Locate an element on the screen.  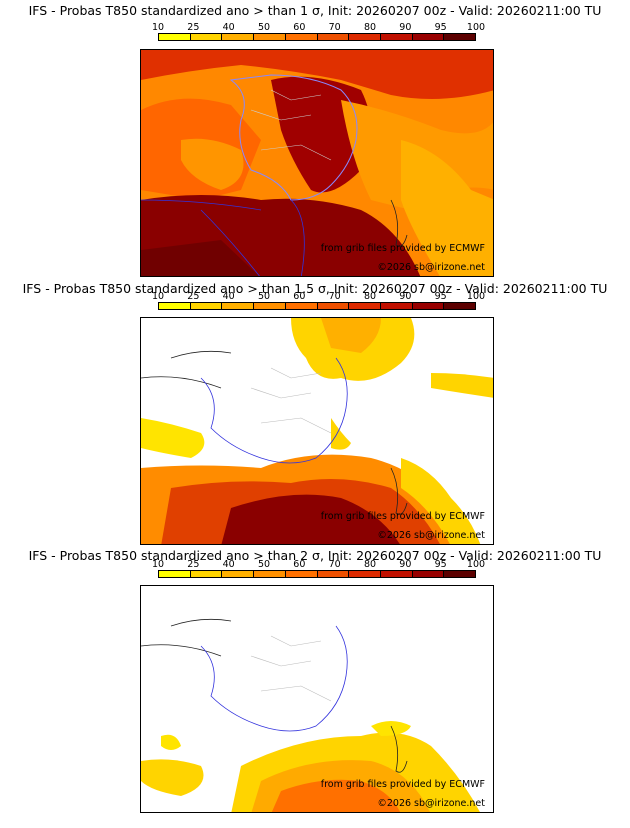
prob-field-rhone is located at coordinates (341, 434).